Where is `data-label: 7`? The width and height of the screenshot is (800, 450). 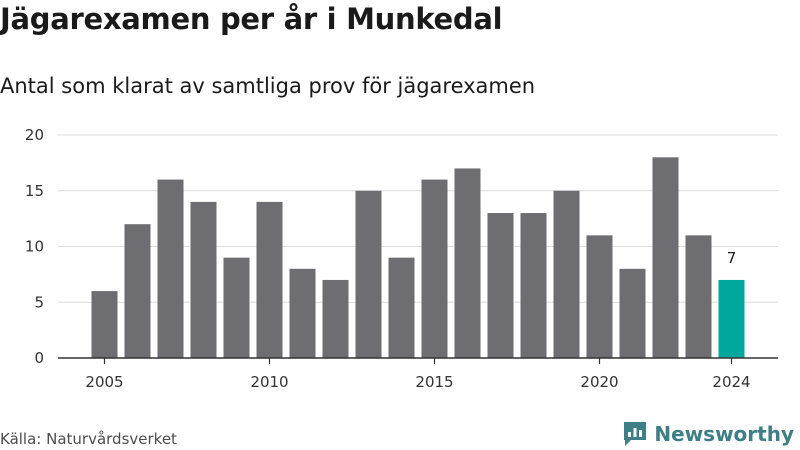
data-label: 7 is located at coordinates (732, 258).